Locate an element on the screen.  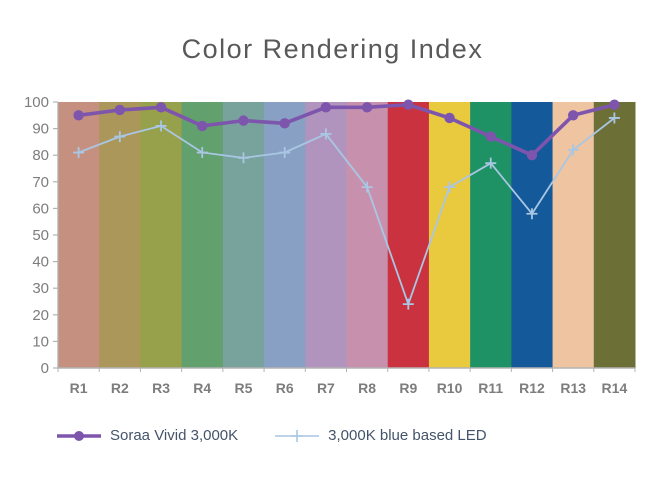
band-R8 is located at coordinates (367, 235).